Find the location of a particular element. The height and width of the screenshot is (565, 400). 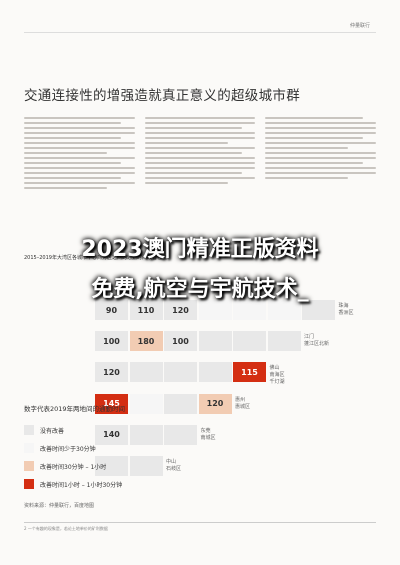

header-divider is located at coordinates (200, 32).